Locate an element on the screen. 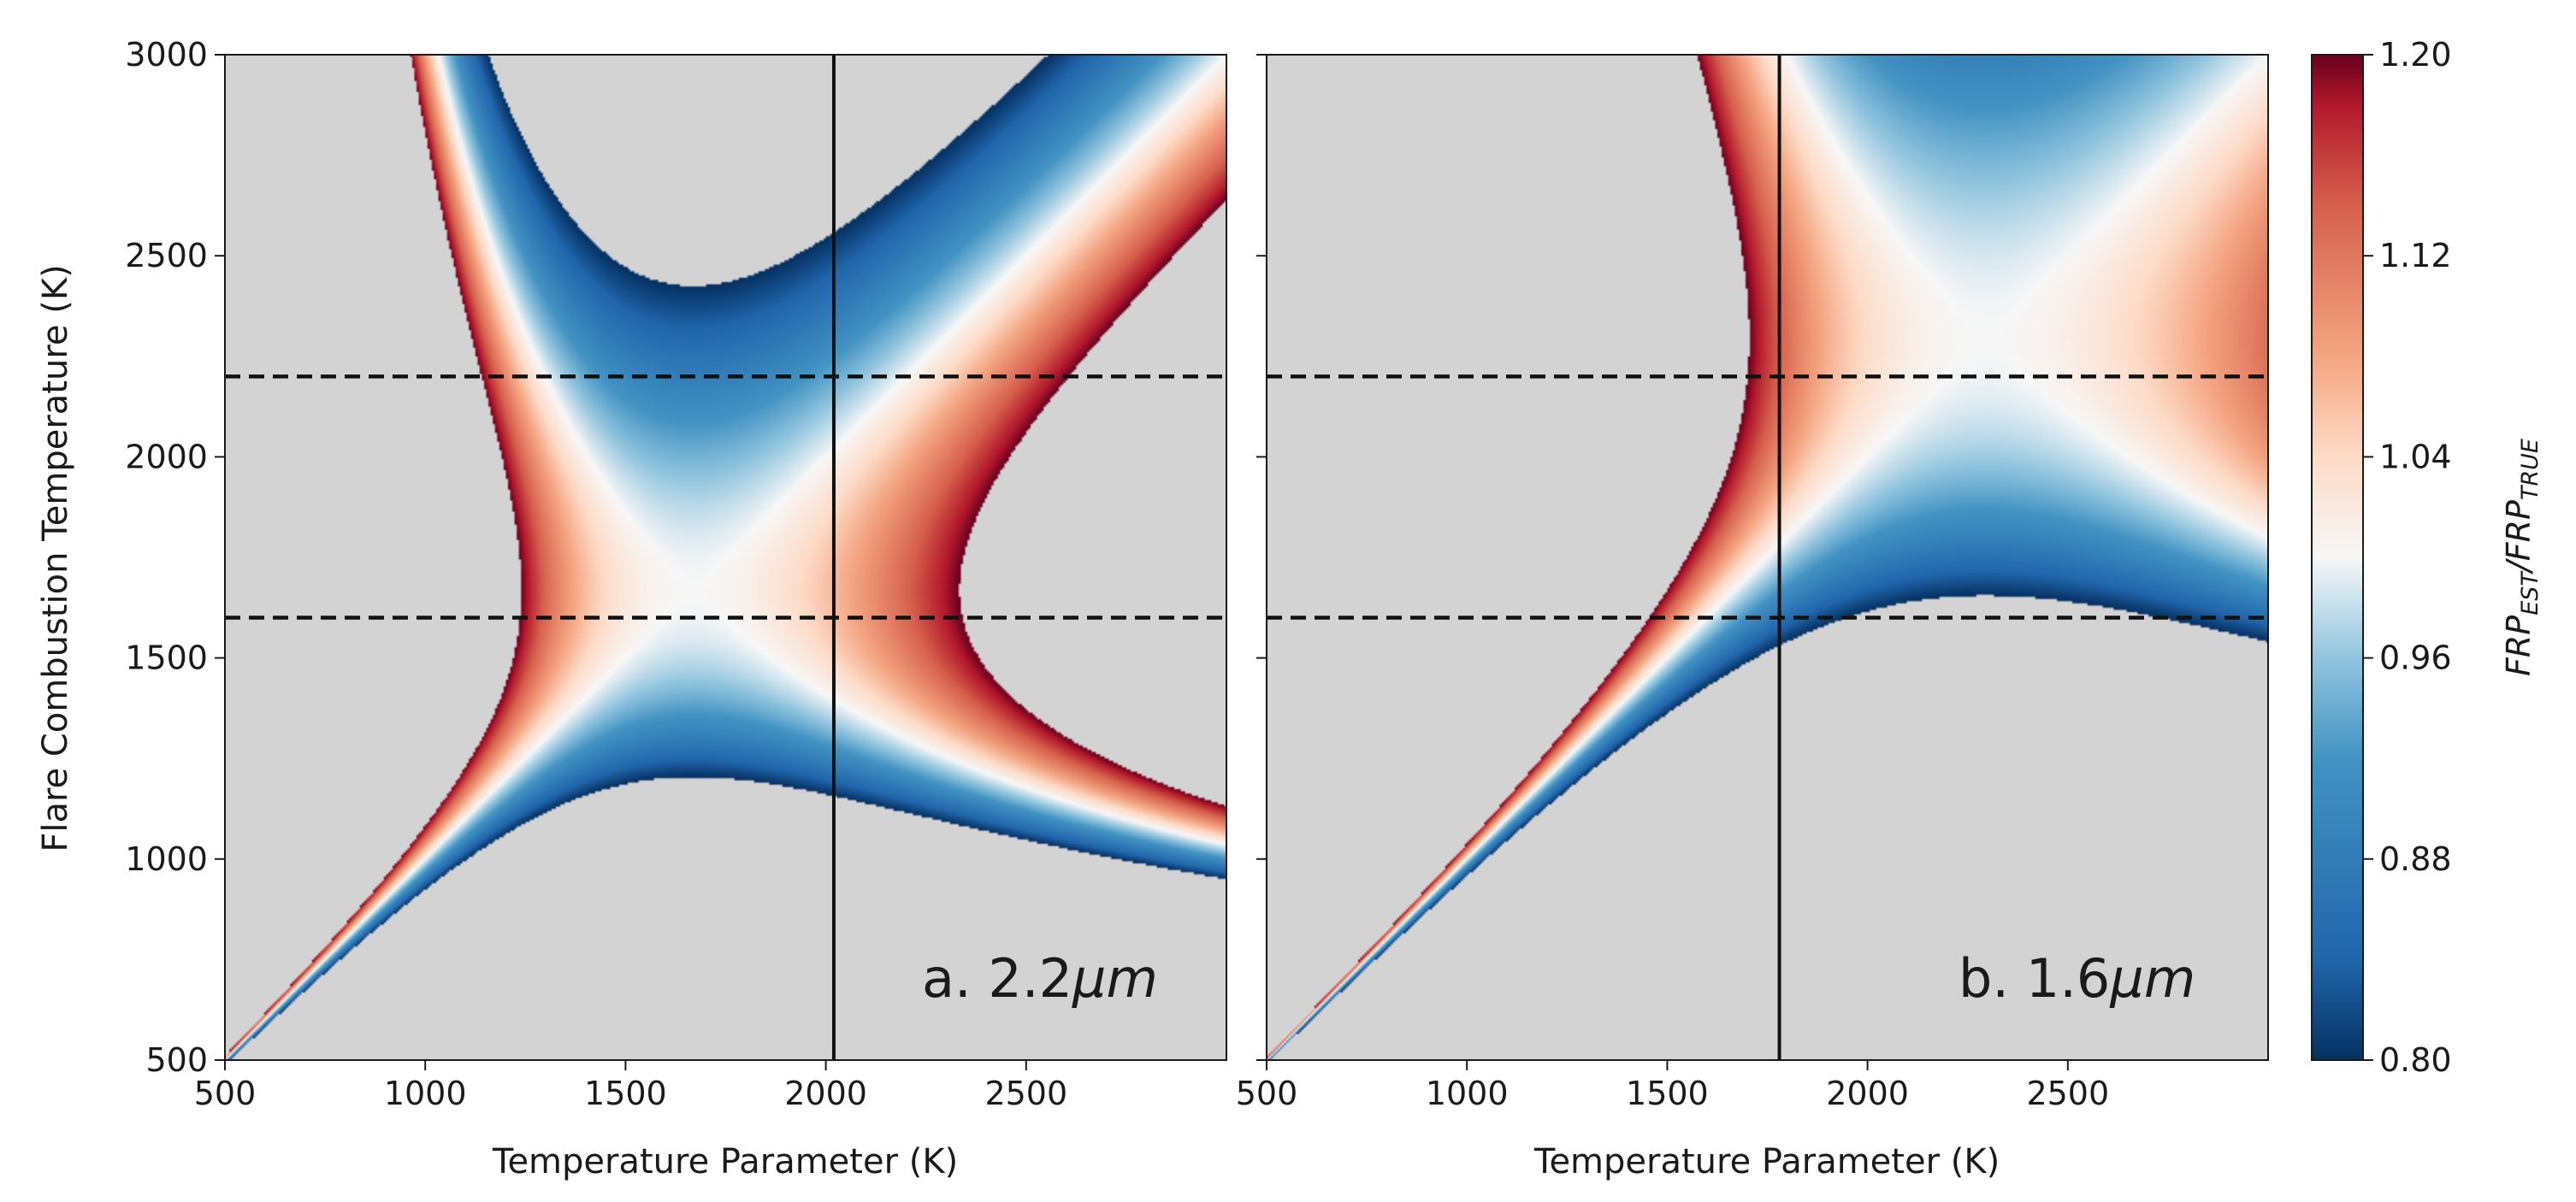 This screenshot has width=2576, height=1202. panel-a-x-tick-labels: 500 1000 1500 2000 2500 is located at coordinates (630, 1093).